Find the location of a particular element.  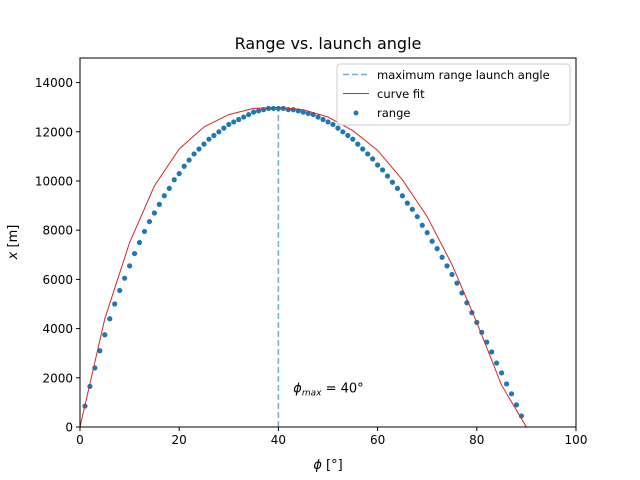

y-tick-label: 4000 is located at coordinates (57, 329).